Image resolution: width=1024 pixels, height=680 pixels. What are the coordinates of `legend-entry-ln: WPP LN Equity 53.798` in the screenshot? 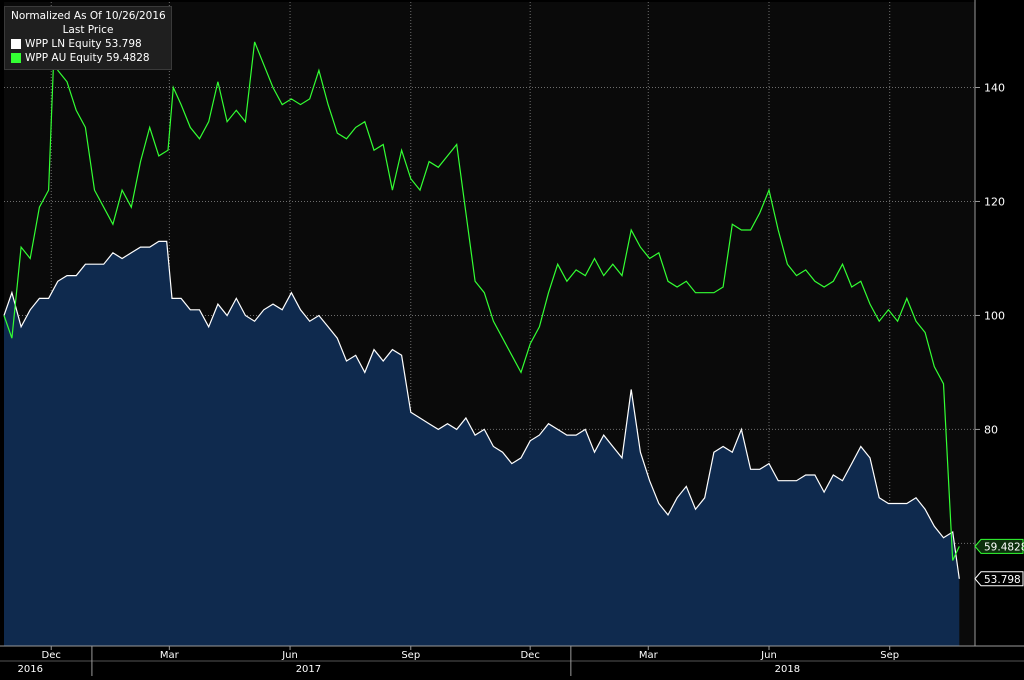 It's located at (88, 44).